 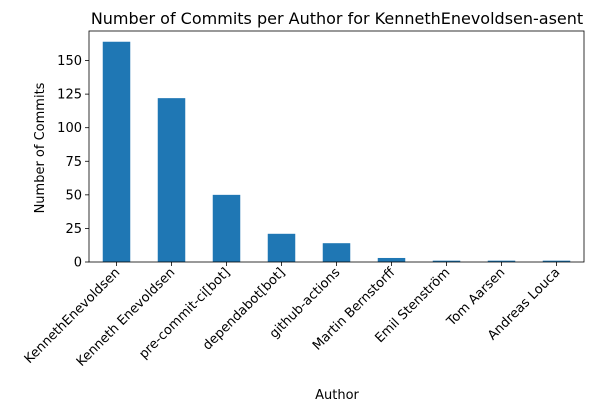 What do you see at coordinates (73, 229) in the screenshot?
I see `y-tick-label: 25` at bounding box center [73, 229].